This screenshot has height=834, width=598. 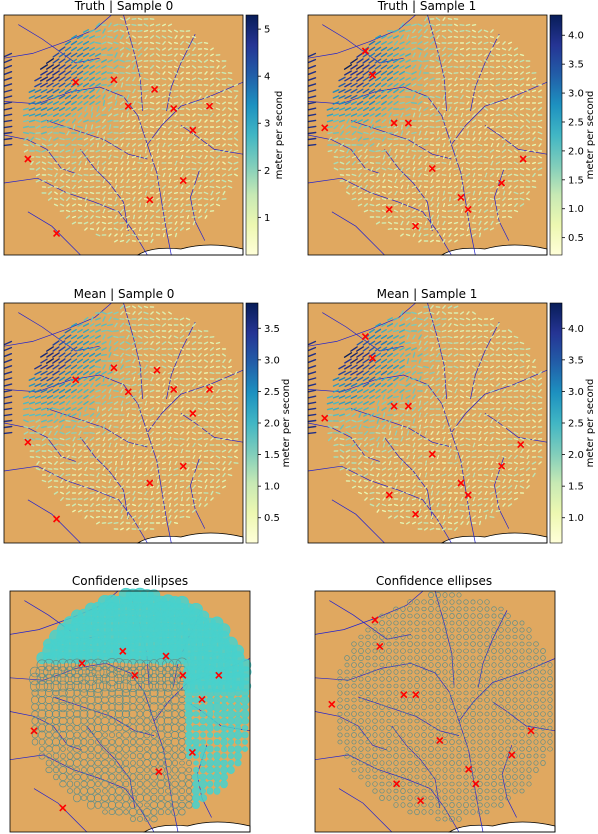 What do you see at coordinates (190, 250) in the screenshot?
I see `sea` at bounding box center [190, 250].